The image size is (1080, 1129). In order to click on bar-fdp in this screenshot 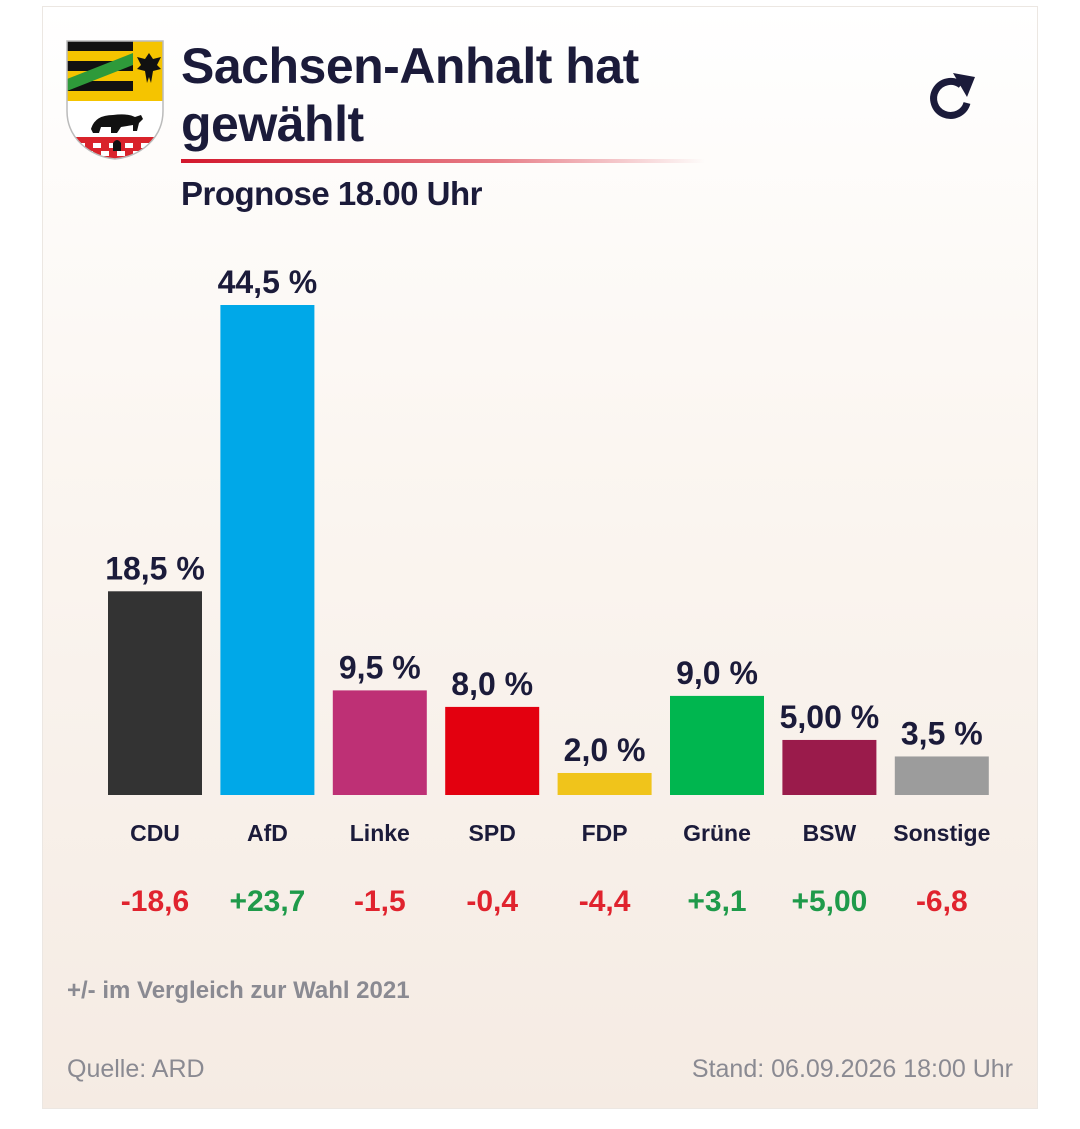, I will do `click(604, 783)`.